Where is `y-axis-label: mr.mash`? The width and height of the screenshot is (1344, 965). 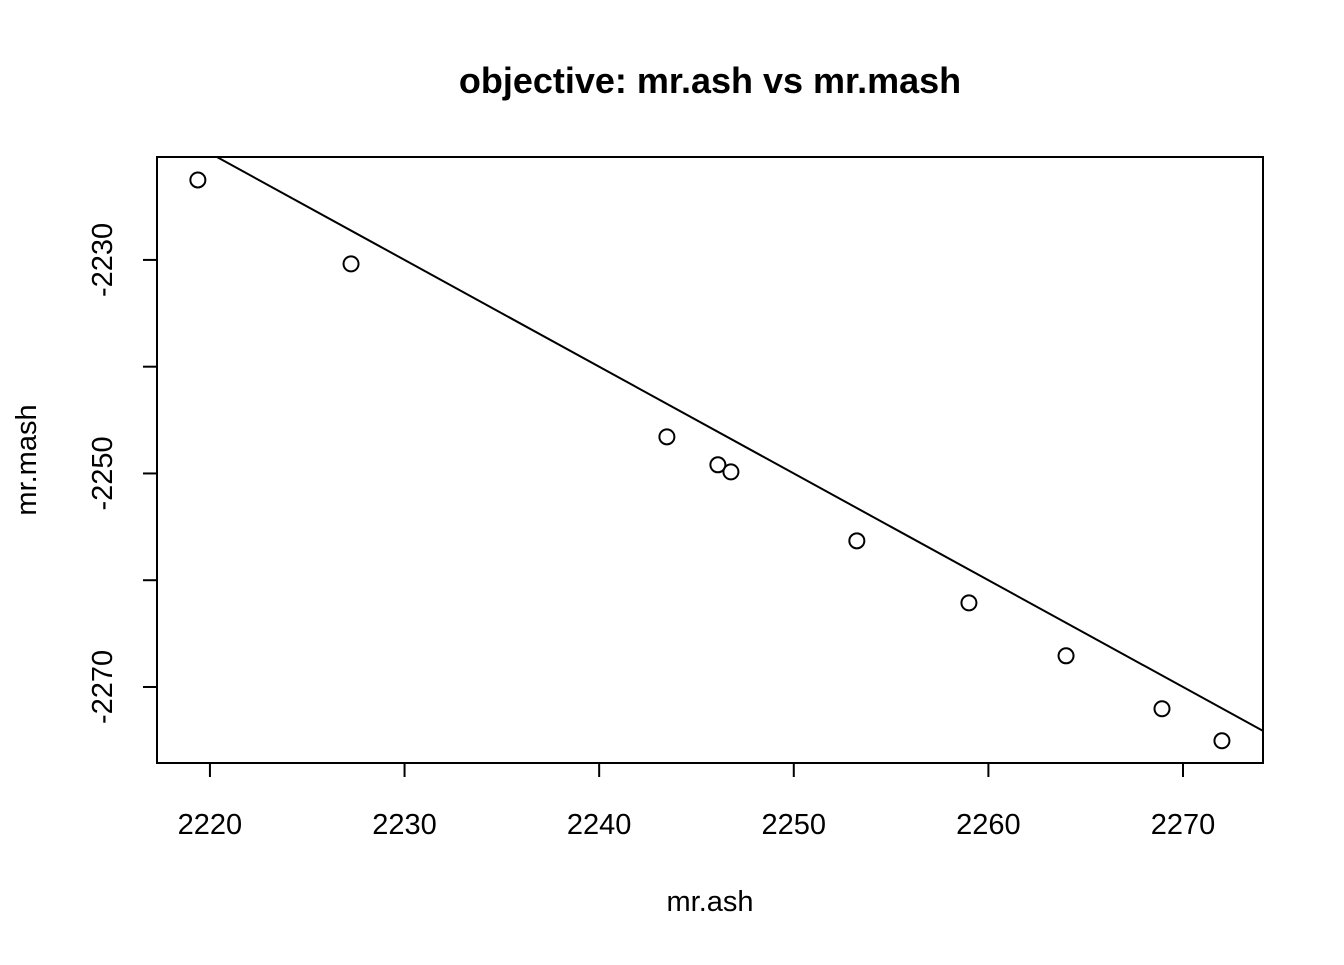 y-axis-label: mr.mash is located at coordinates (27, 459).